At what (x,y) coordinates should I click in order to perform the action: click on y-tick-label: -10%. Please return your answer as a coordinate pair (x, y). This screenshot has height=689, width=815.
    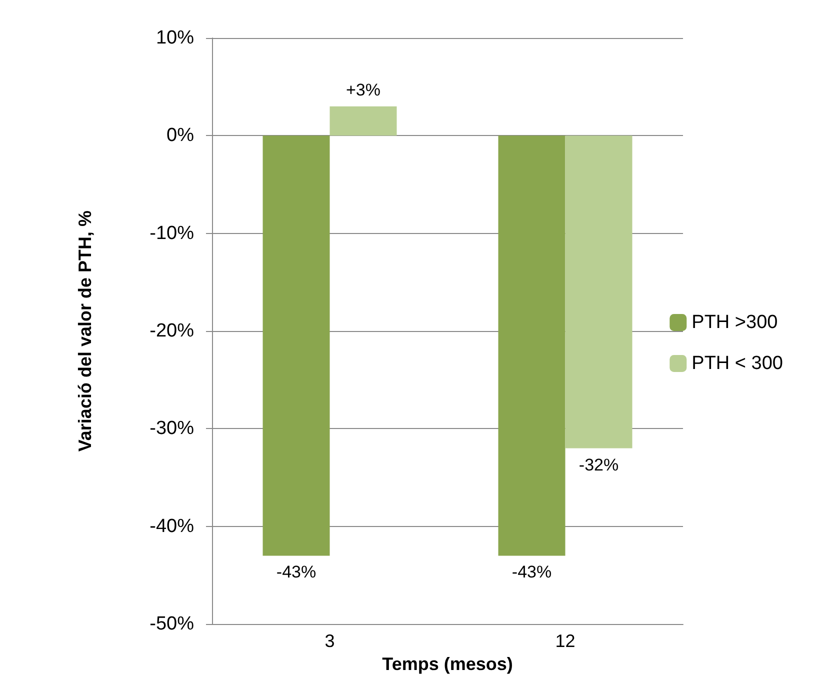
    Looking at the image, I should click on (172, 233).